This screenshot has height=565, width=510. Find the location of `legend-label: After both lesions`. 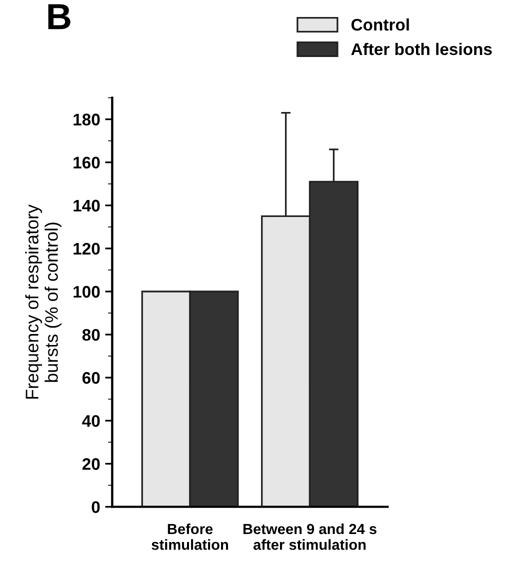

legend-label: After both lesions is located at coordinates (421, 49).